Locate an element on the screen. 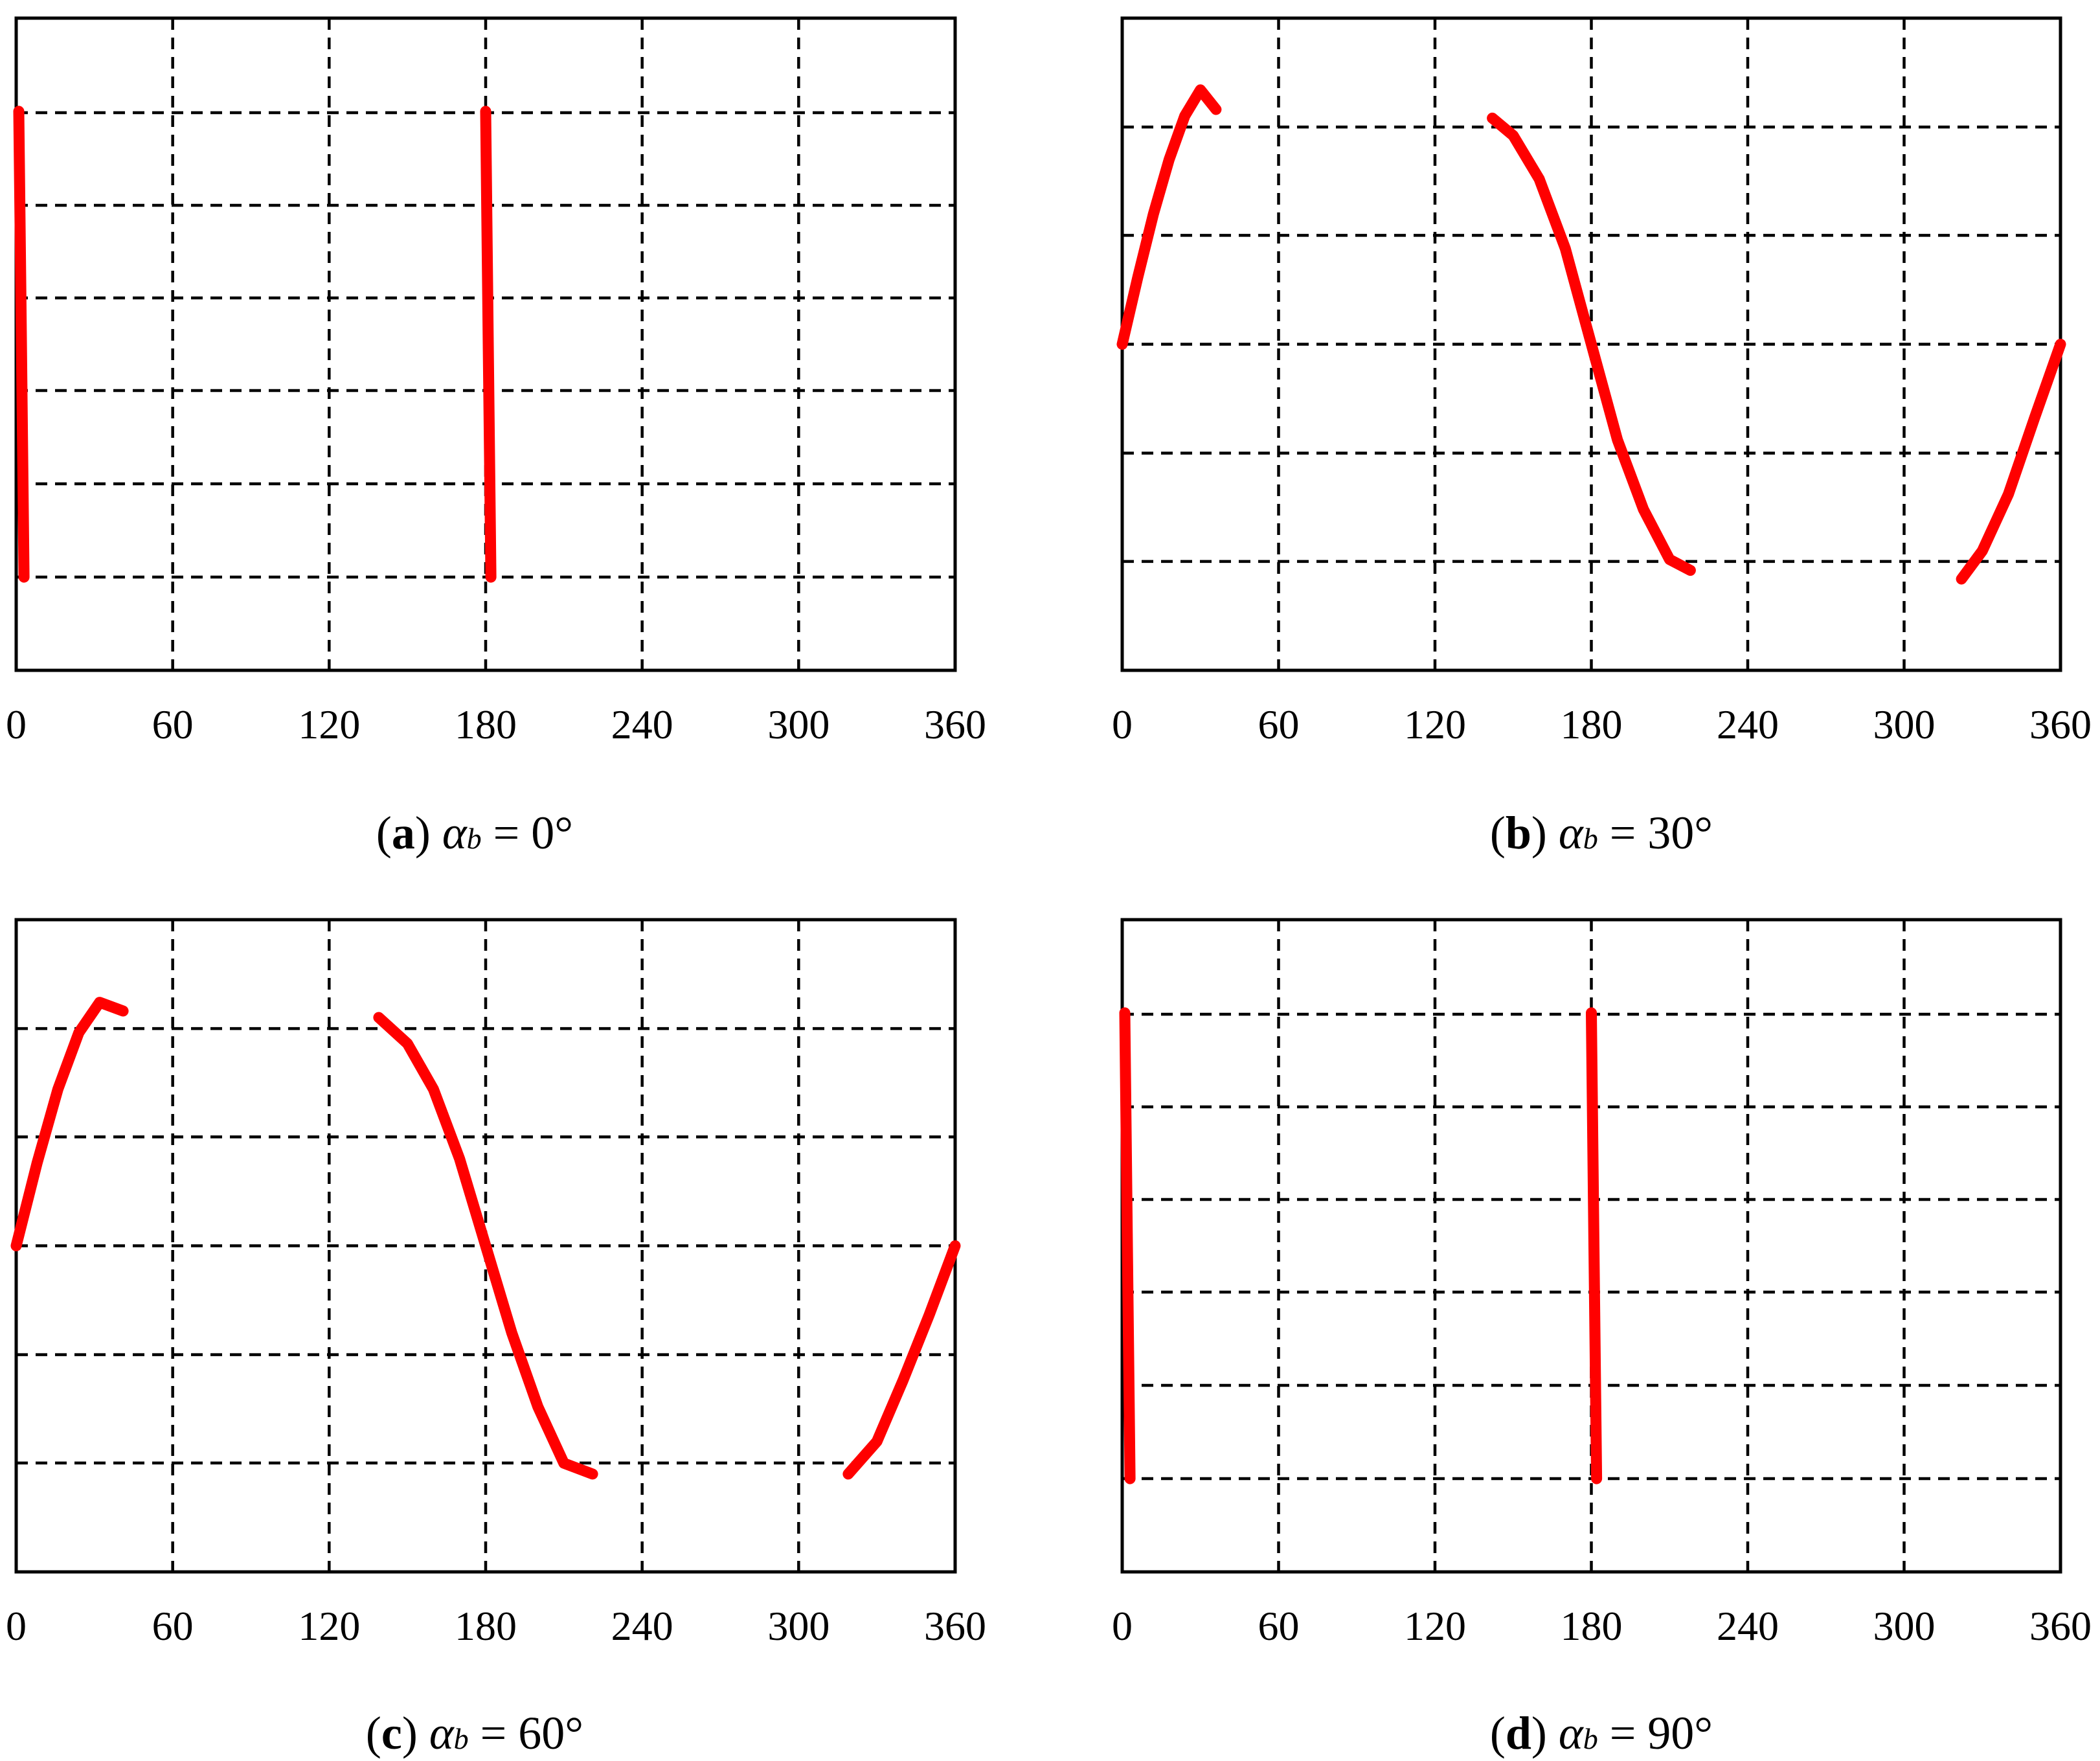 This screenshot has width=2100, height=1761. caption-d: (d) αb = 90° is located at coordinates (1601, 1733).